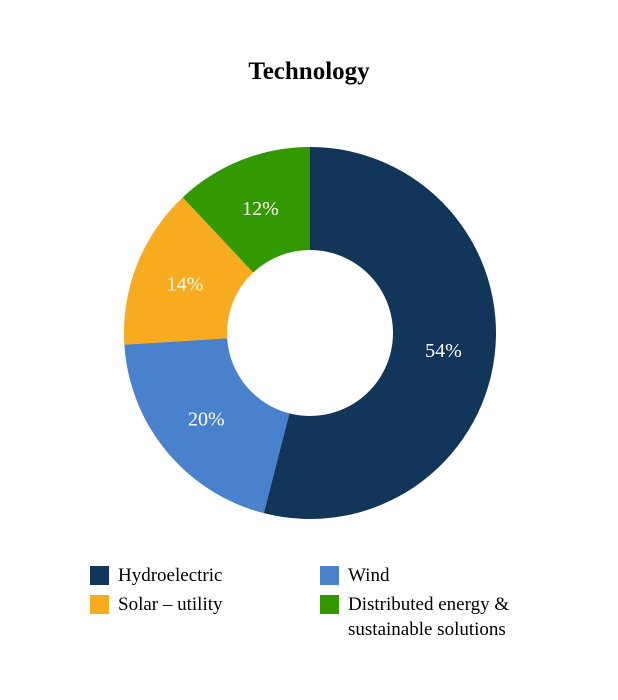 This screenshot has height=700, width=618. I want to click on slice-label-wind: 20%, so click(206, 420).